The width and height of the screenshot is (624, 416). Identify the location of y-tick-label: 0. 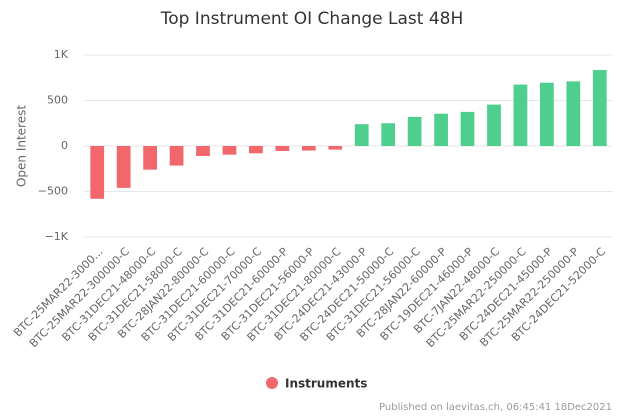
(64, 145).